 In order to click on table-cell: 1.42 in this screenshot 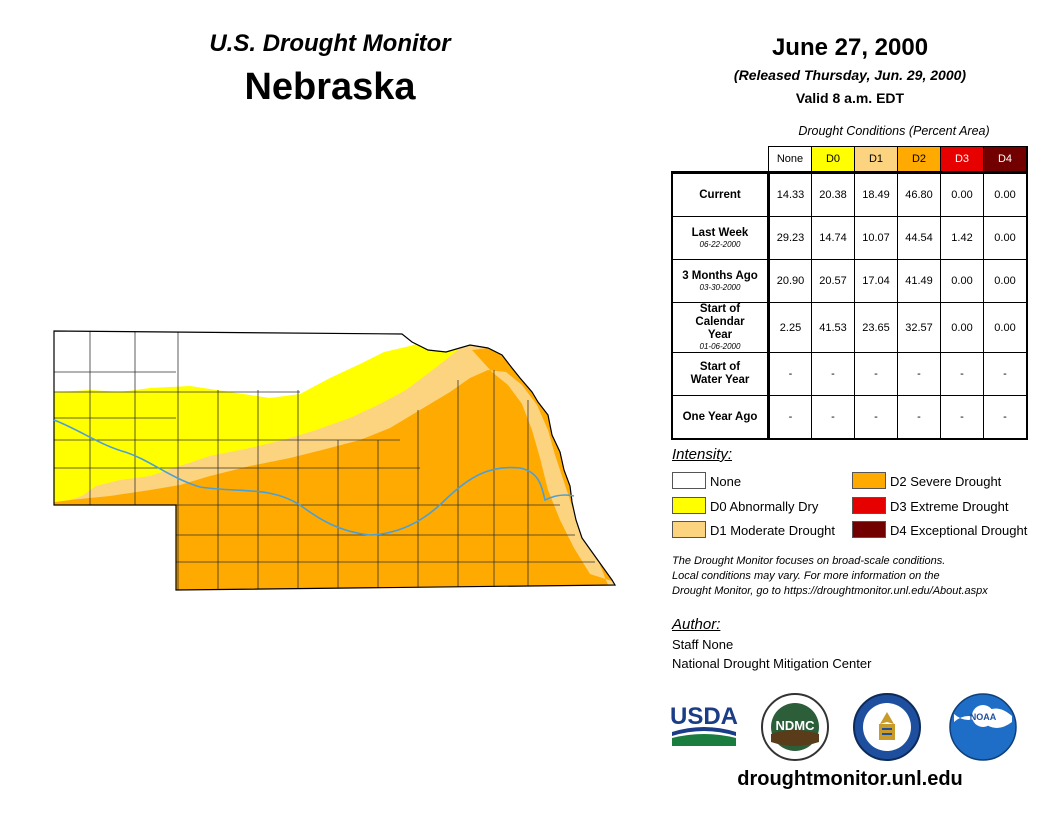, I will do `click(962, 238)`.